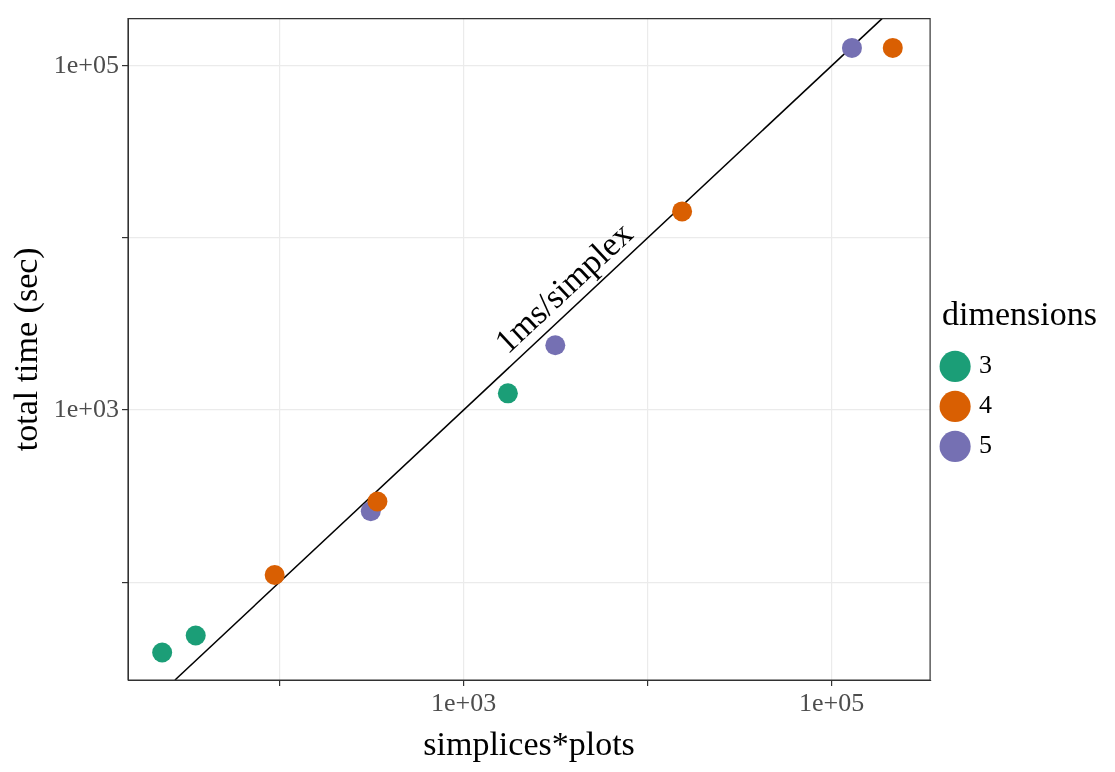 The width and height of the screenshot is (1115, 772). Describe the element at coordinates (26, 349) in the screenshot. I see `y-axis-title: total time (sec)` at that location.